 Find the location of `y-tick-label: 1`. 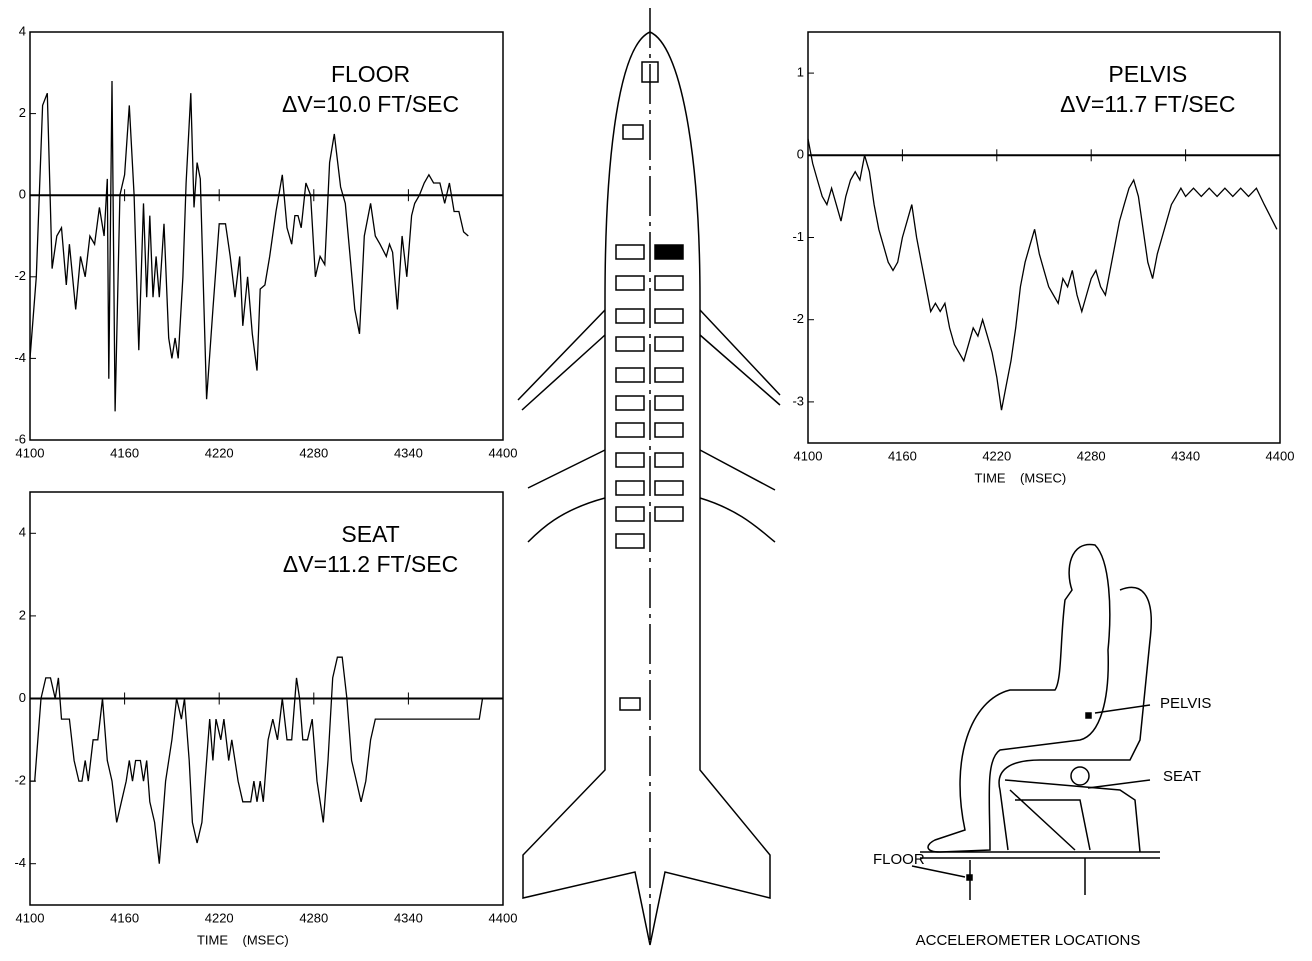

y-tick-label: 1 is located at coordinates (800, 72).